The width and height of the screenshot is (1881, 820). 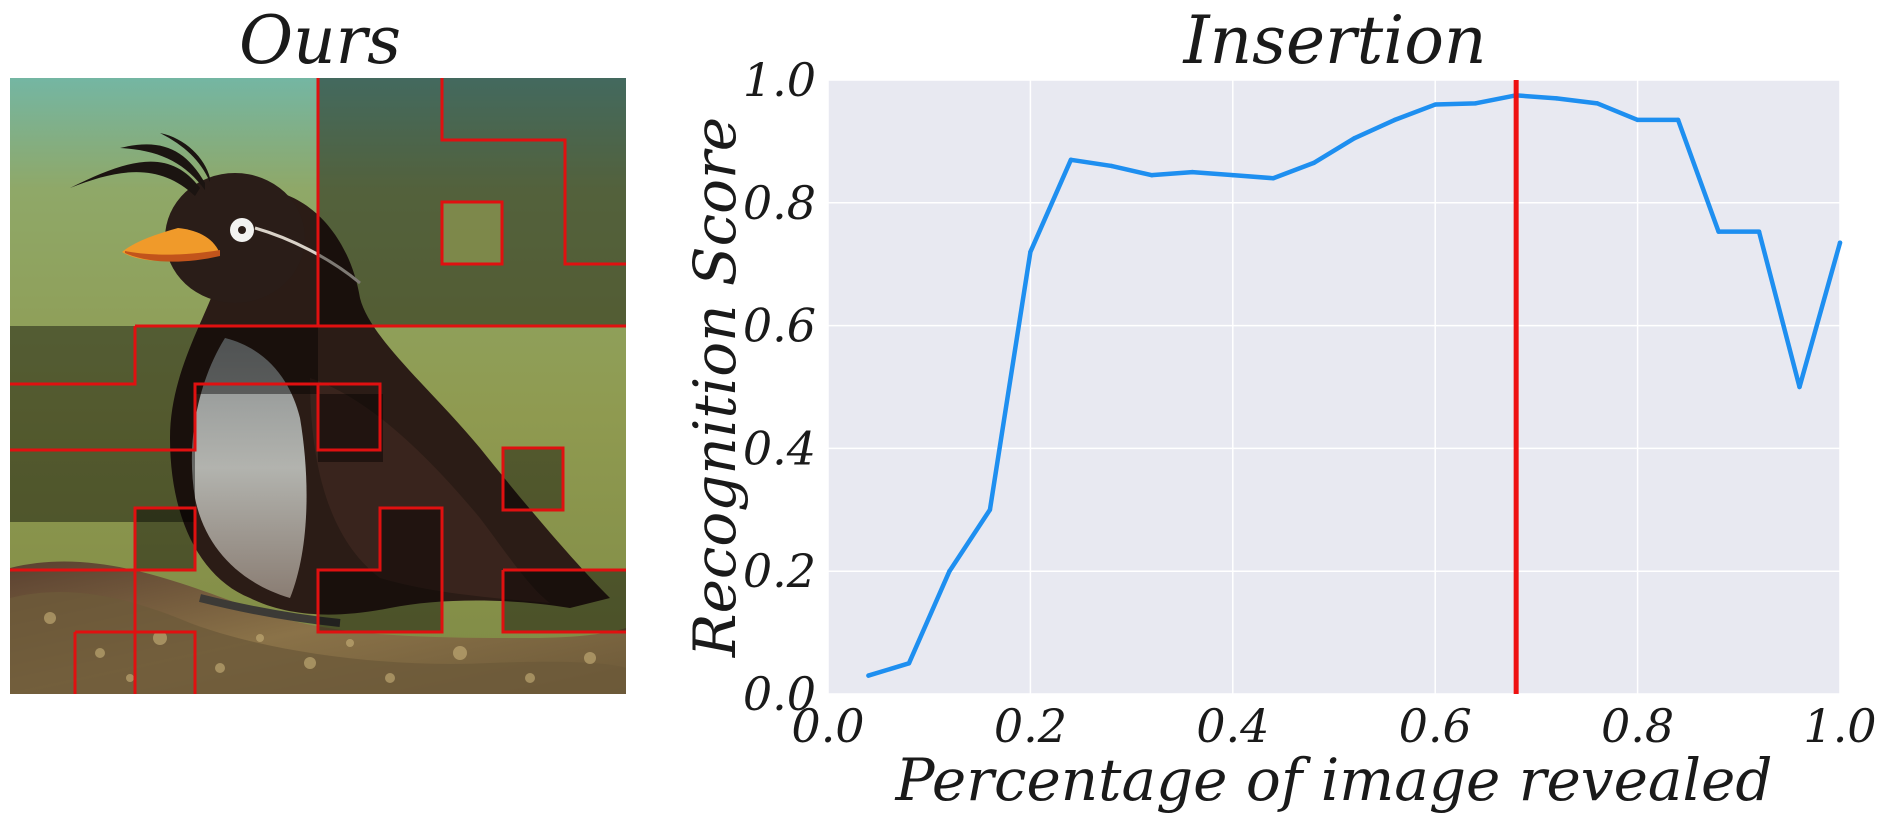 I want to click on x-tick-label: 0.4, so click(x=1232, y=726).